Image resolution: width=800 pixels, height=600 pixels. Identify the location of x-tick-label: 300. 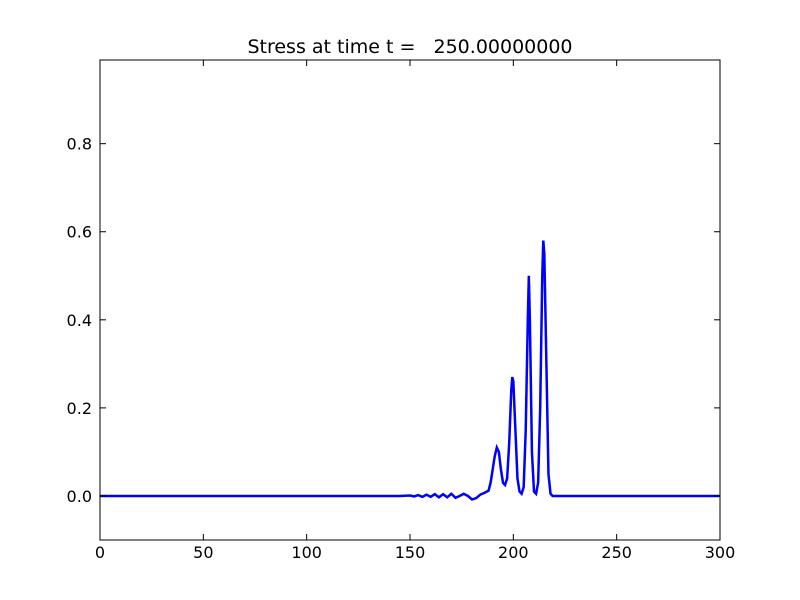
(720, 552).